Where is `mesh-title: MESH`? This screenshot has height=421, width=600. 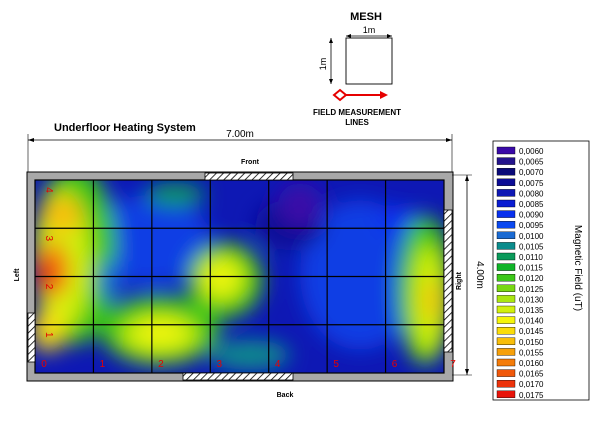 mesh-title: MESH is located at coordinates (366, 17).